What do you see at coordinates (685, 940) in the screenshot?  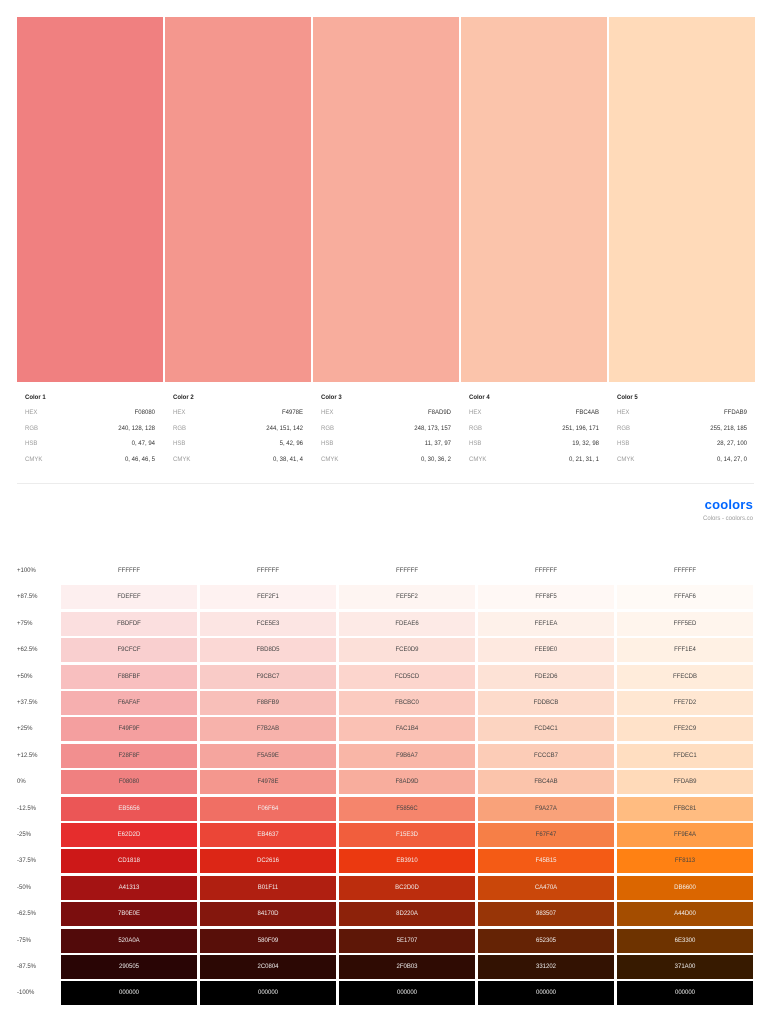 I see `shade-cell: 6E3300` at bounding box center [685, 940].